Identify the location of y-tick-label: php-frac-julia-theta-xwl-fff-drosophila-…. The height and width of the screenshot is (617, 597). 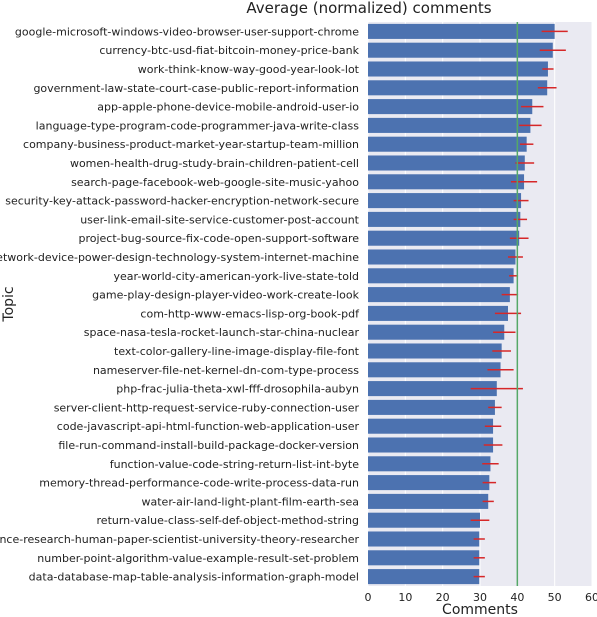
(237, 389).